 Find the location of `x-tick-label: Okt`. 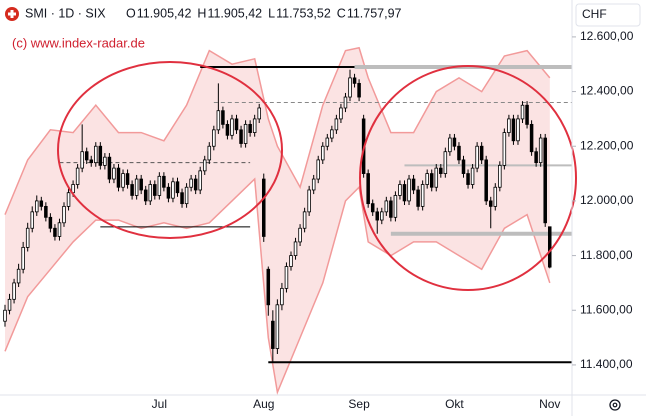

x-tick-label: Okt is located at coordinates (454, 404).